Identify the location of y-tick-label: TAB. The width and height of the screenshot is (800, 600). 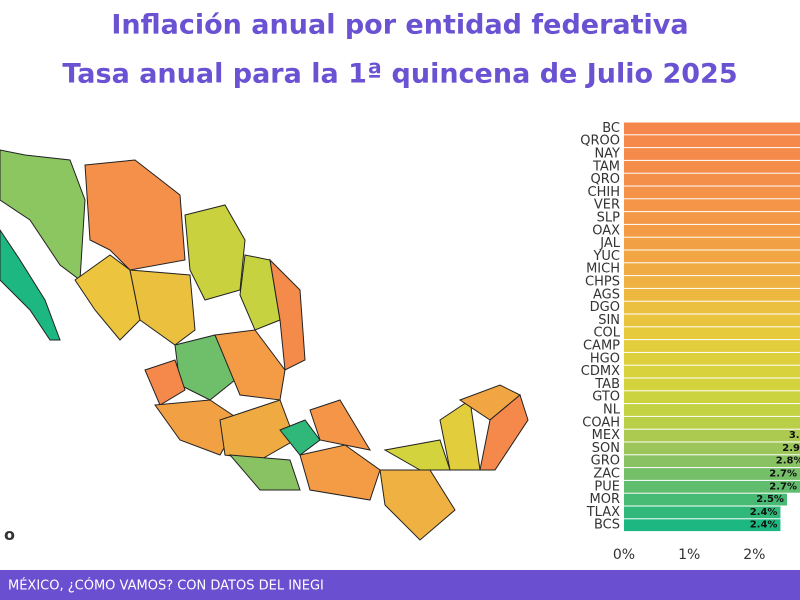
(607, 384).